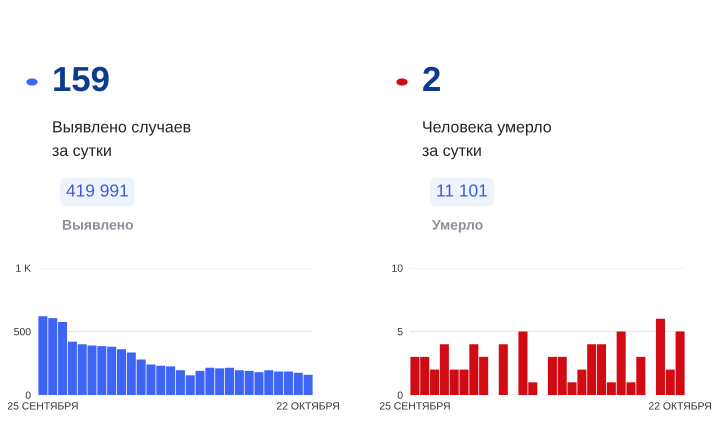 The width and height of the screenshot is (727, 422). I want to click on text: Выявлено, so click(98, 225).